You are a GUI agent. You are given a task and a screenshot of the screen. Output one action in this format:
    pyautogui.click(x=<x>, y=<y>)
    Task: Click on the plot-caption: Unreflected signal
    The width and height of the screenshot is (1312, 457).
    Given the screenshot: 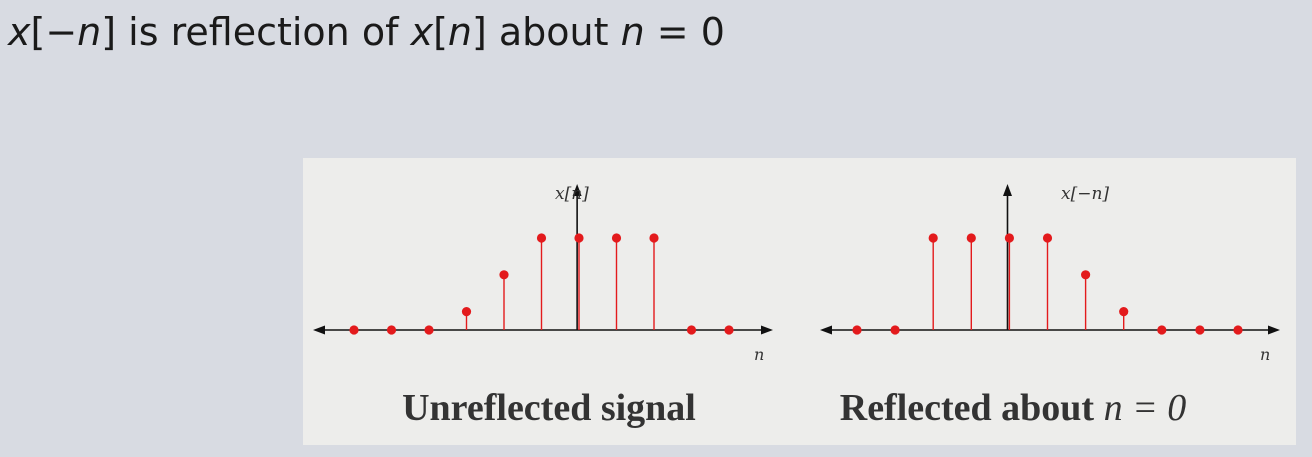 What is the action you would take?
    pyautogui.click(x=549, y=408)
    